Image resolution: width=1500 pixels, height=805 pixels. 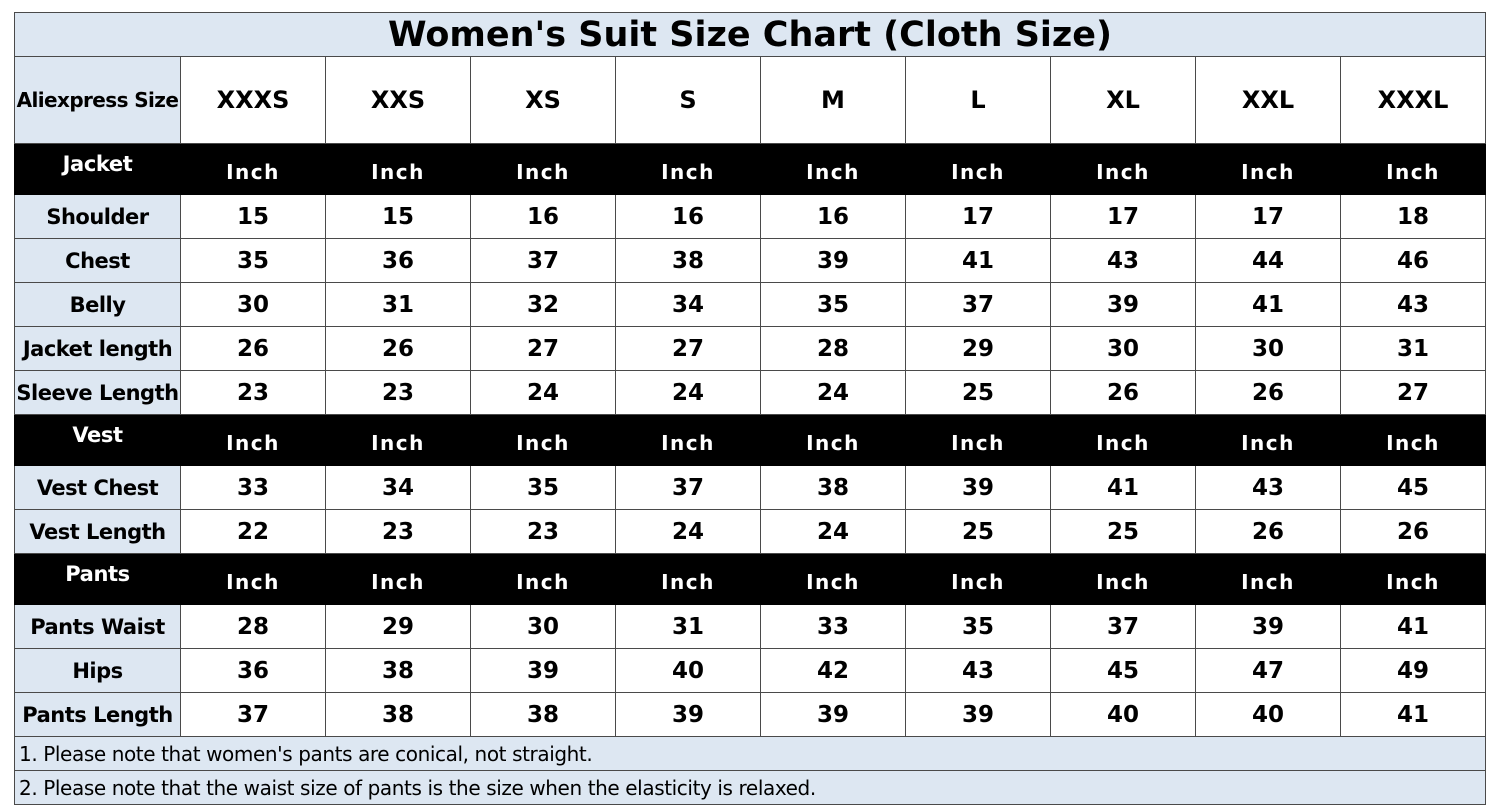 I want to click on cell-shoulder-s: 16, so click(x=688, y=216).